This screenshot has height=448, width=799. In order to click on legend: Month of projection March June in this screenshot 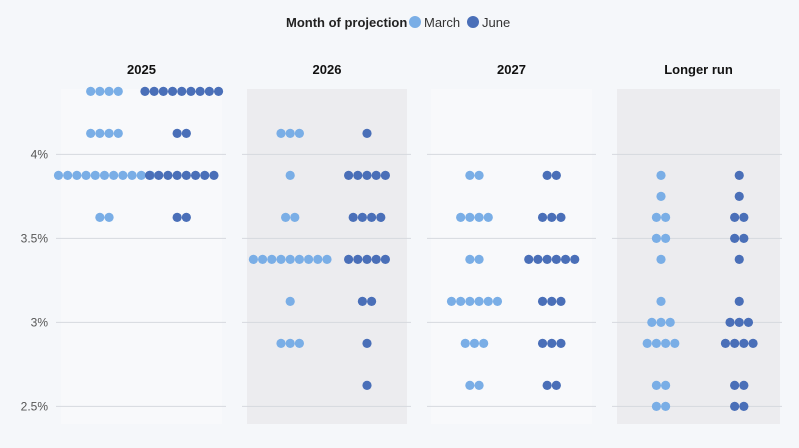, I will do `click(398, 22)`.